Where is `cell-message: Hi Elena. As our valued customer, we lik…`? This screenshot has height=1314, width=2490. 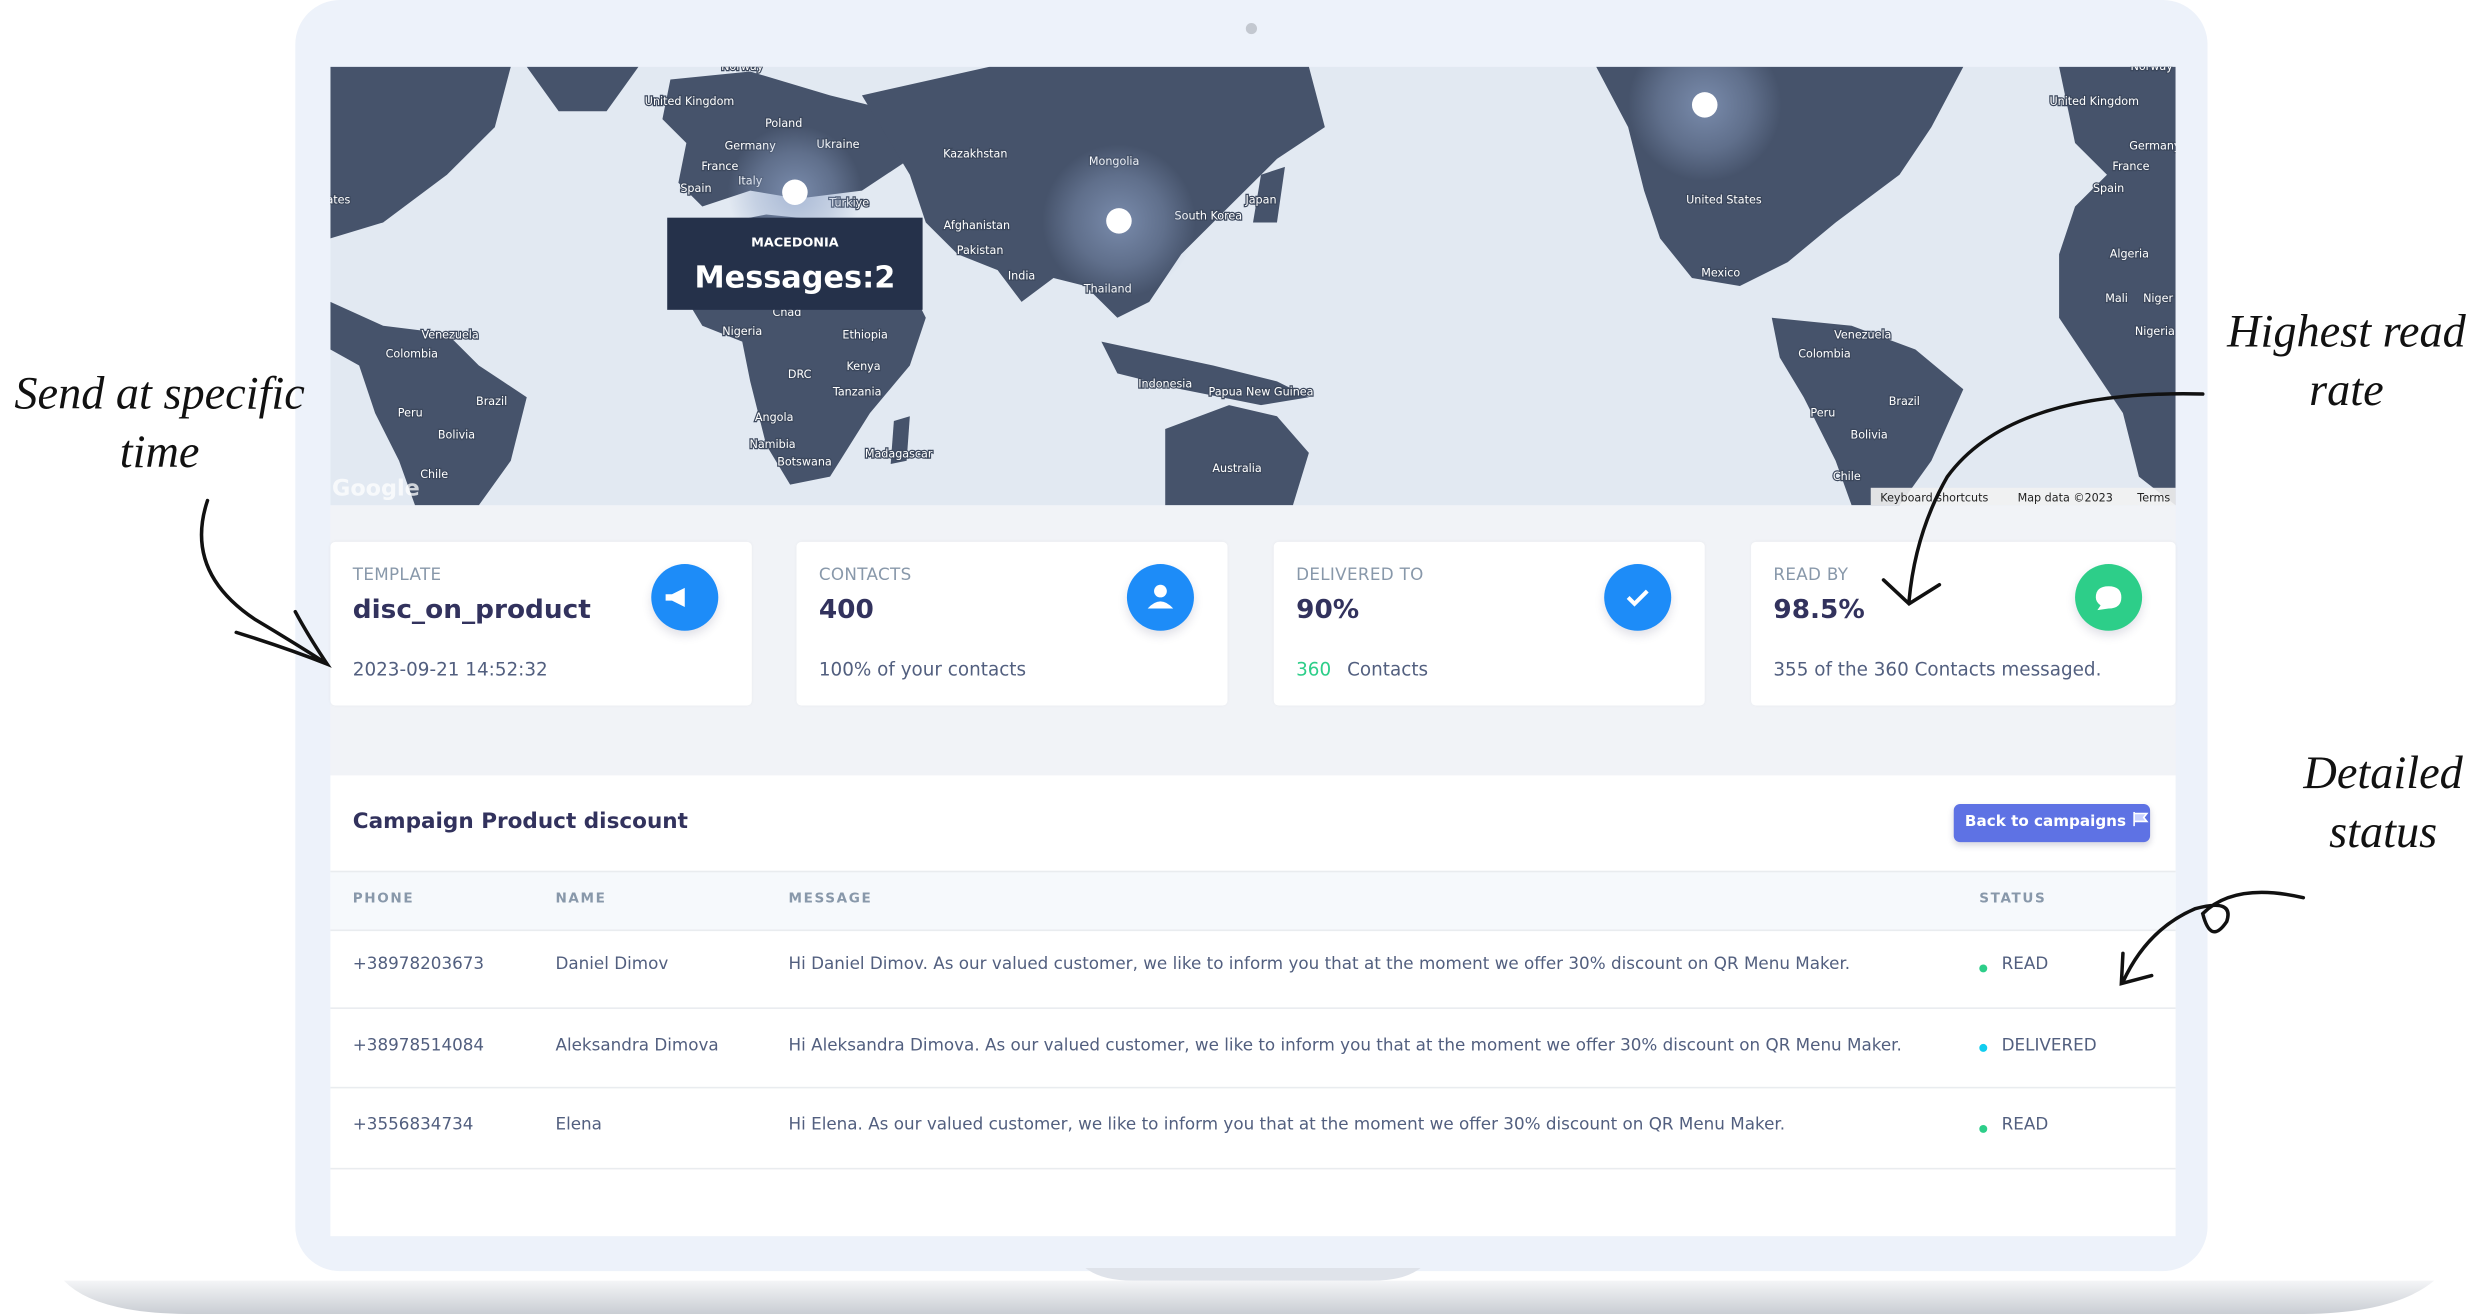
cell-message: Hi Elena. As our valued customer, we lik… is located at coordinates (1287, 1125).